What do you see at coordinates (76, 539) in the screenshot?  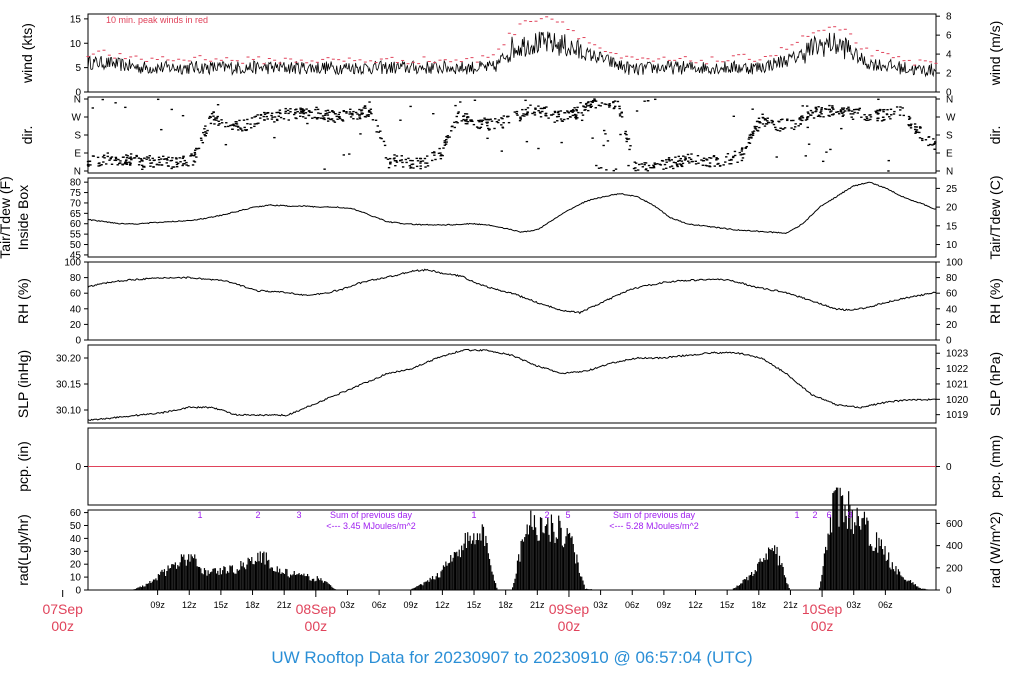 I see `y-tick-label-left: 40` at bounding box center [76, 539].